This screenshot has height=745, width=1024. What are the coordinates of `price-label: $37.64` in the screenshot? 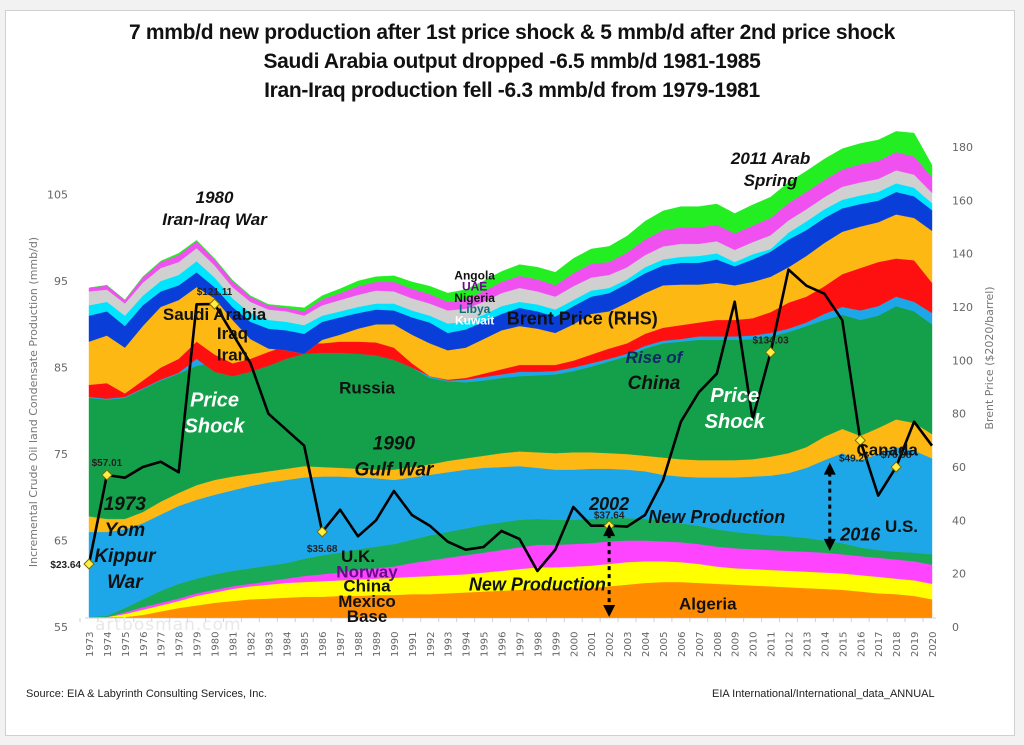 It's located at (609, 516).